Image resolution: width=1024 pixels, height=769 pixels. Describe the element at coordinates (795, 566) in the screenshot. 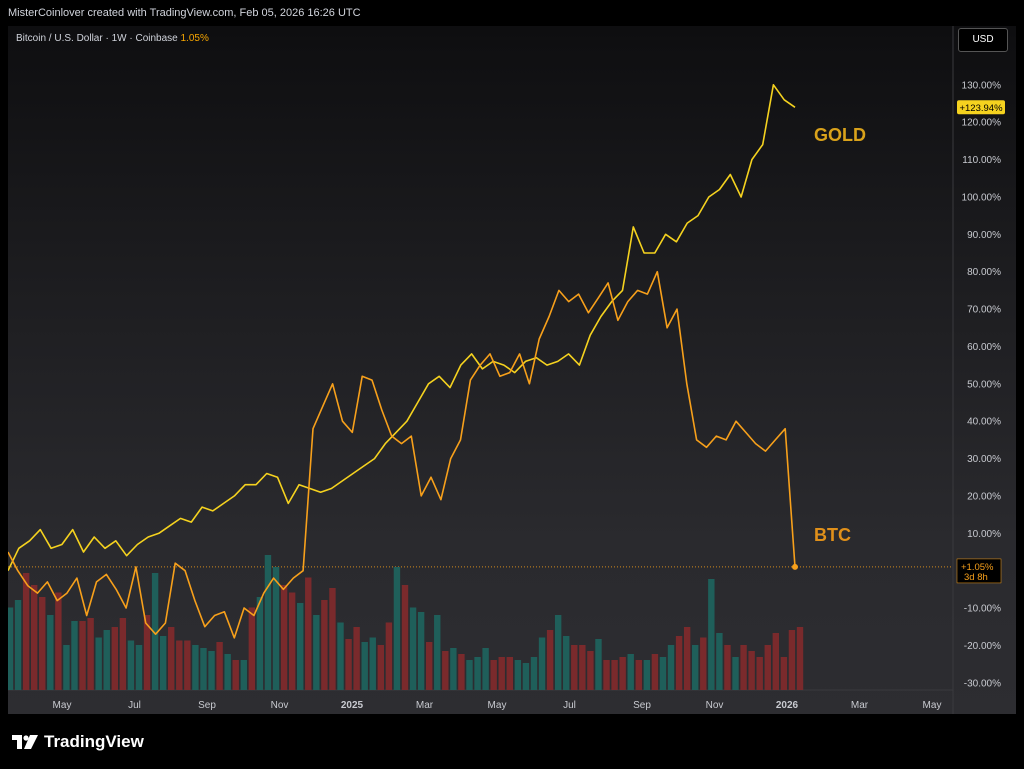

I see `btc-last-point` at that location.